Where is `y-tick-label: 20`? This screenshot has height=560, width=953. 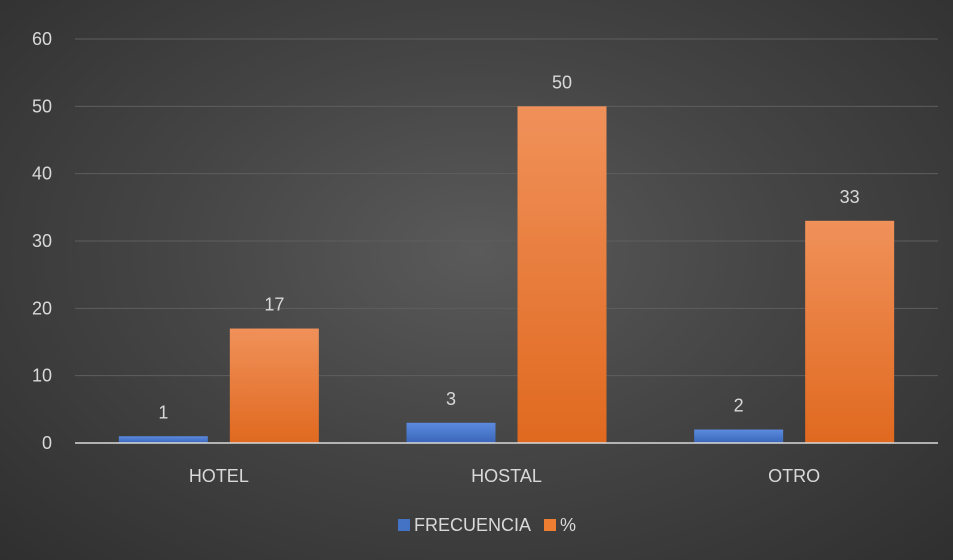
y-tick-label: 20 is located at coordinates (42, 308).